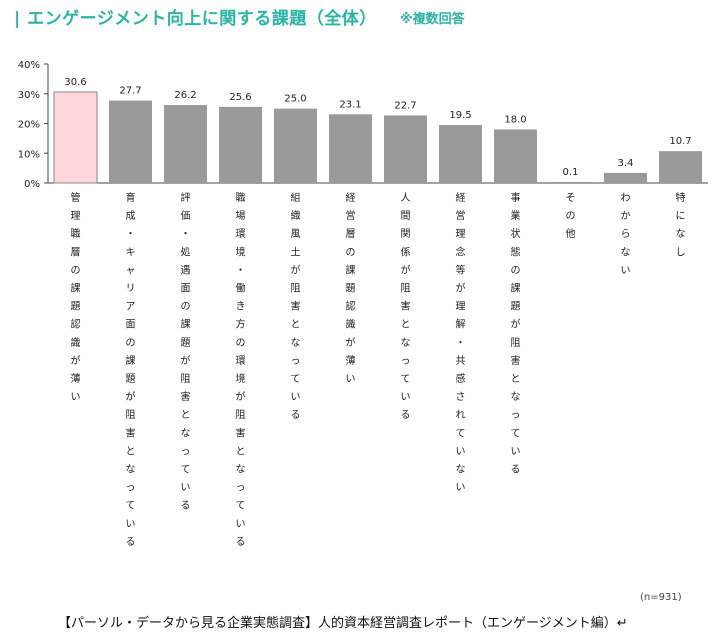  What do you see at coordinates (76, 297) in the screenshot?
I see `category-label: 管理職層の課題認識が薄い` at bounding box center [76, 297].